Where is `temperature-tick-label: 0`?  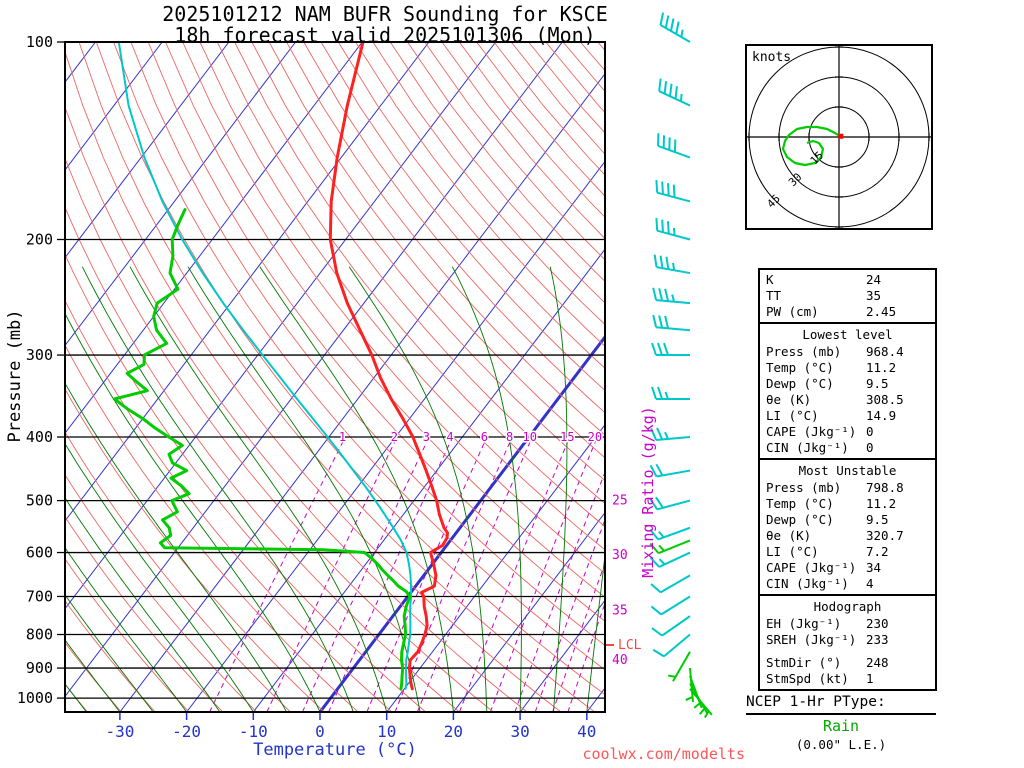 temperature-tick-label: 0 is located at coordinates (320, 731).